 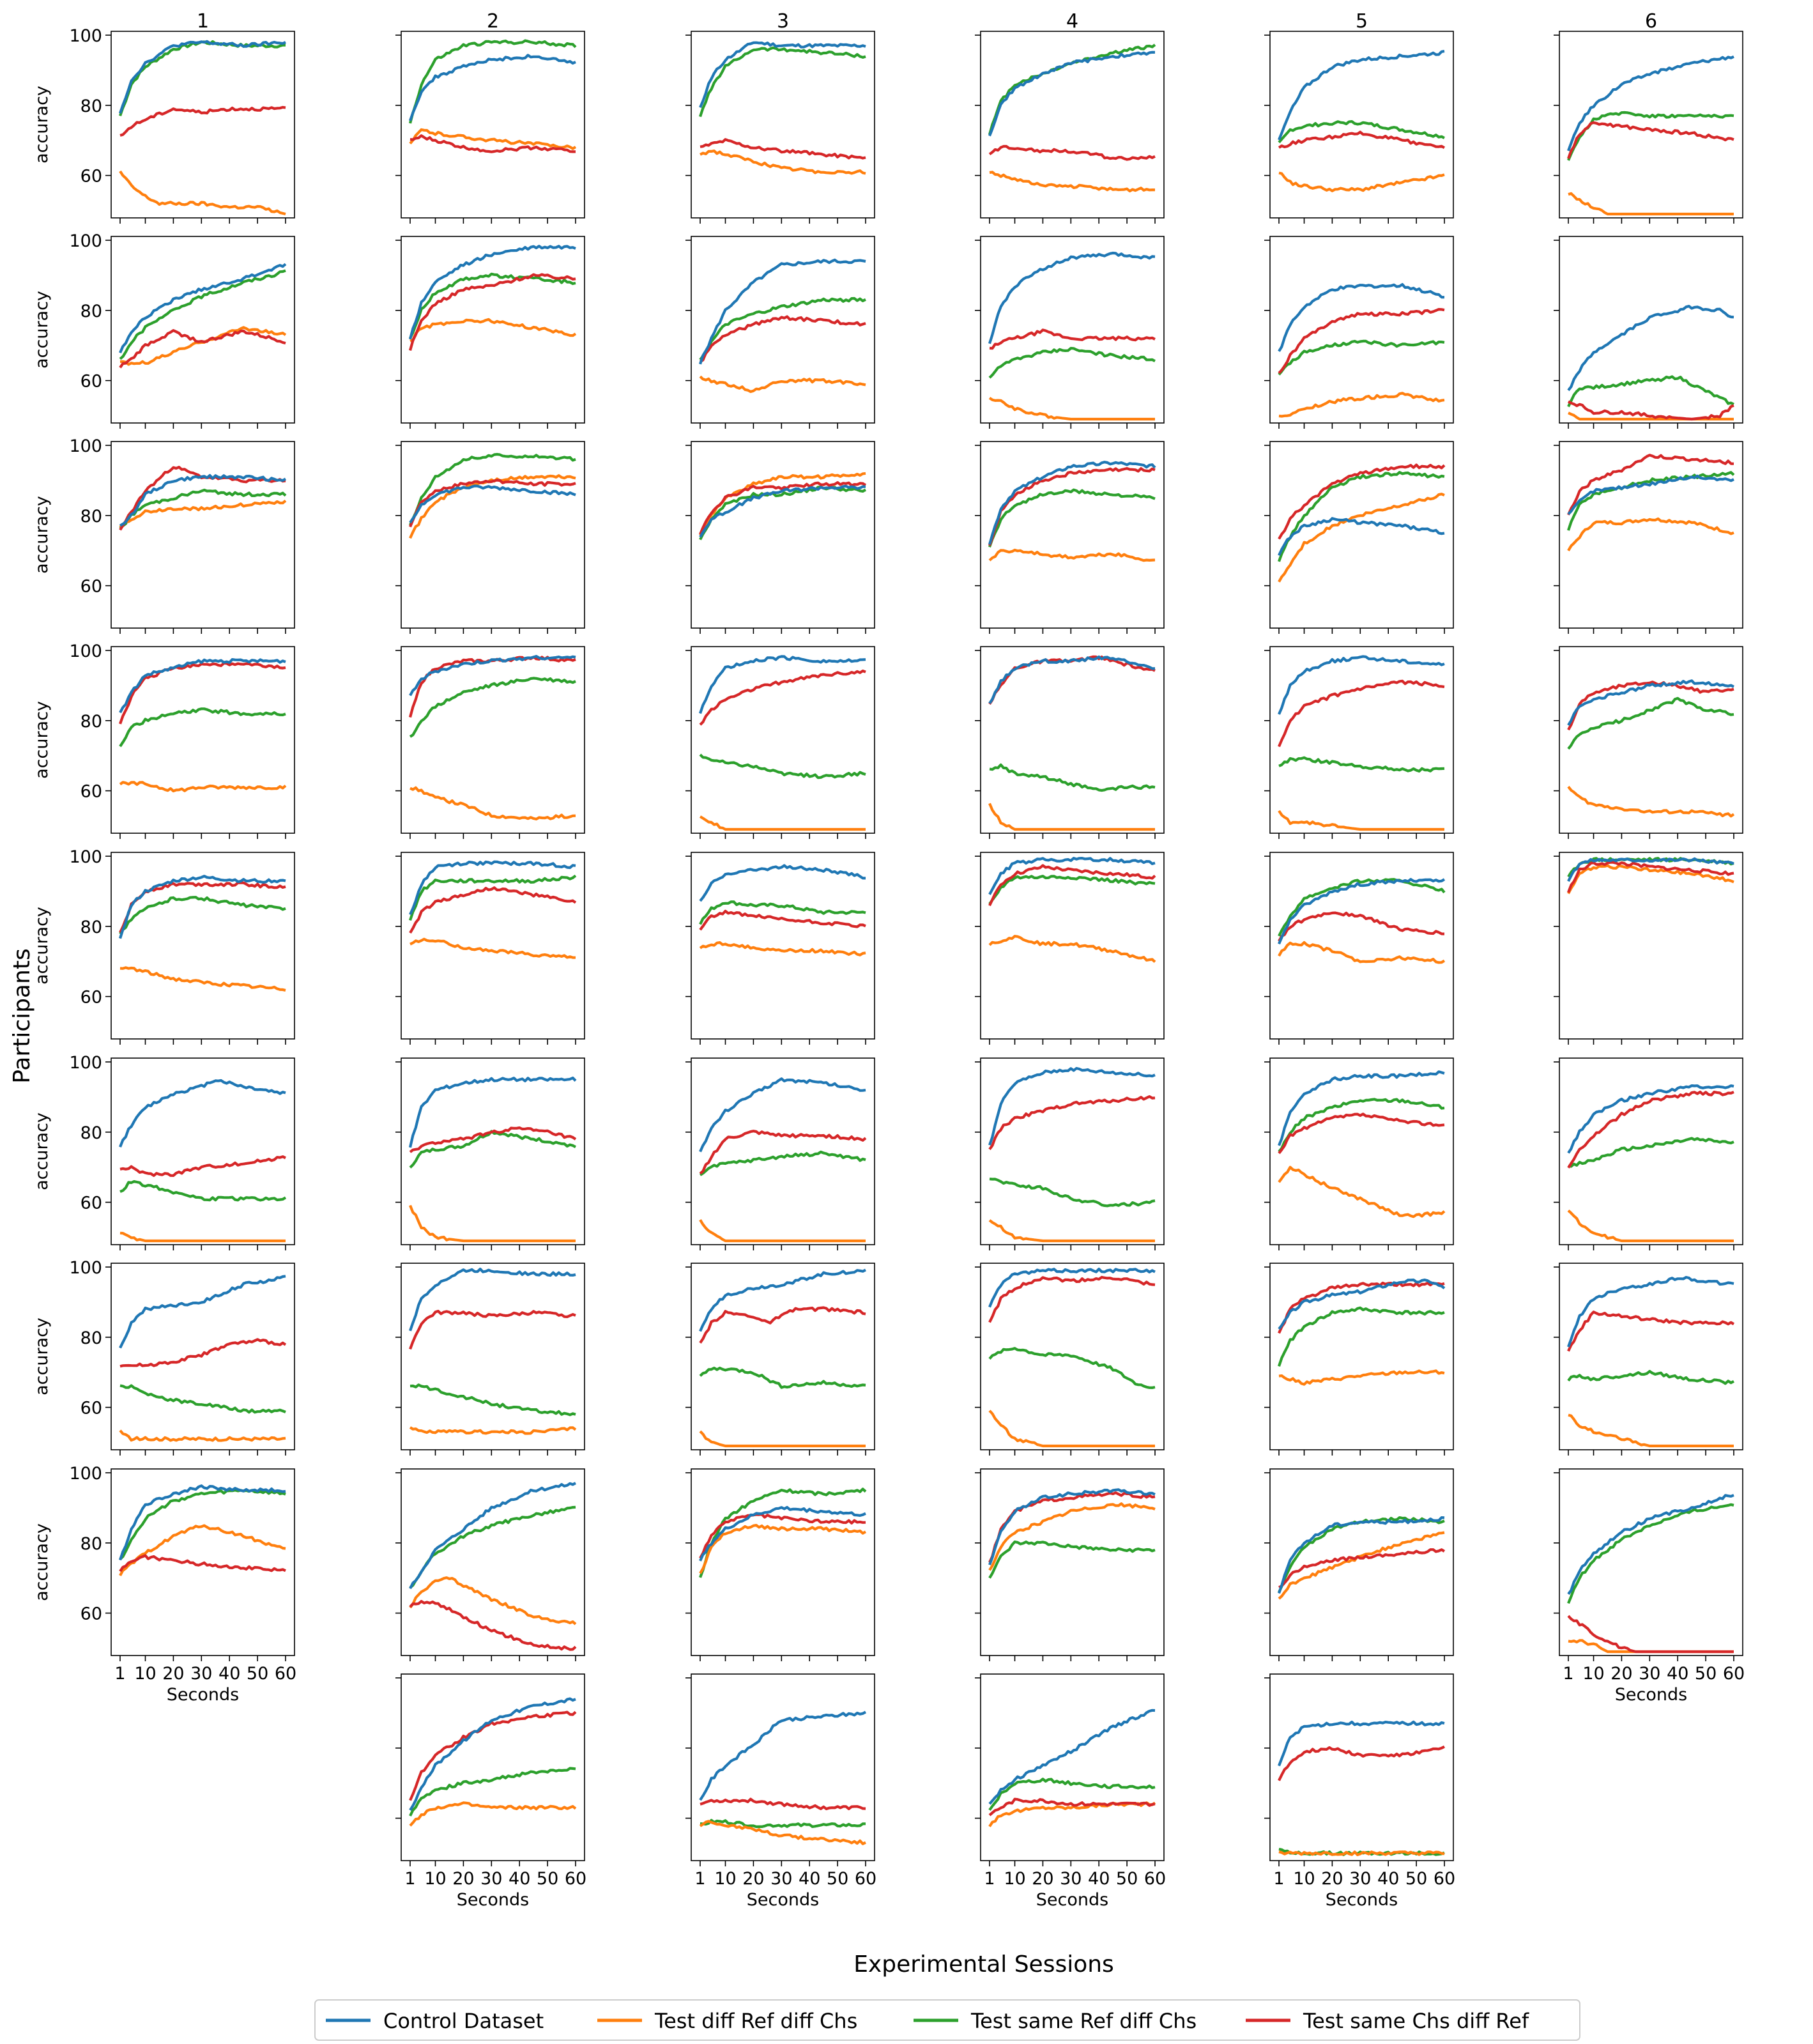 I want to click on panel-r1-s6, so click(x=1649, y=127).